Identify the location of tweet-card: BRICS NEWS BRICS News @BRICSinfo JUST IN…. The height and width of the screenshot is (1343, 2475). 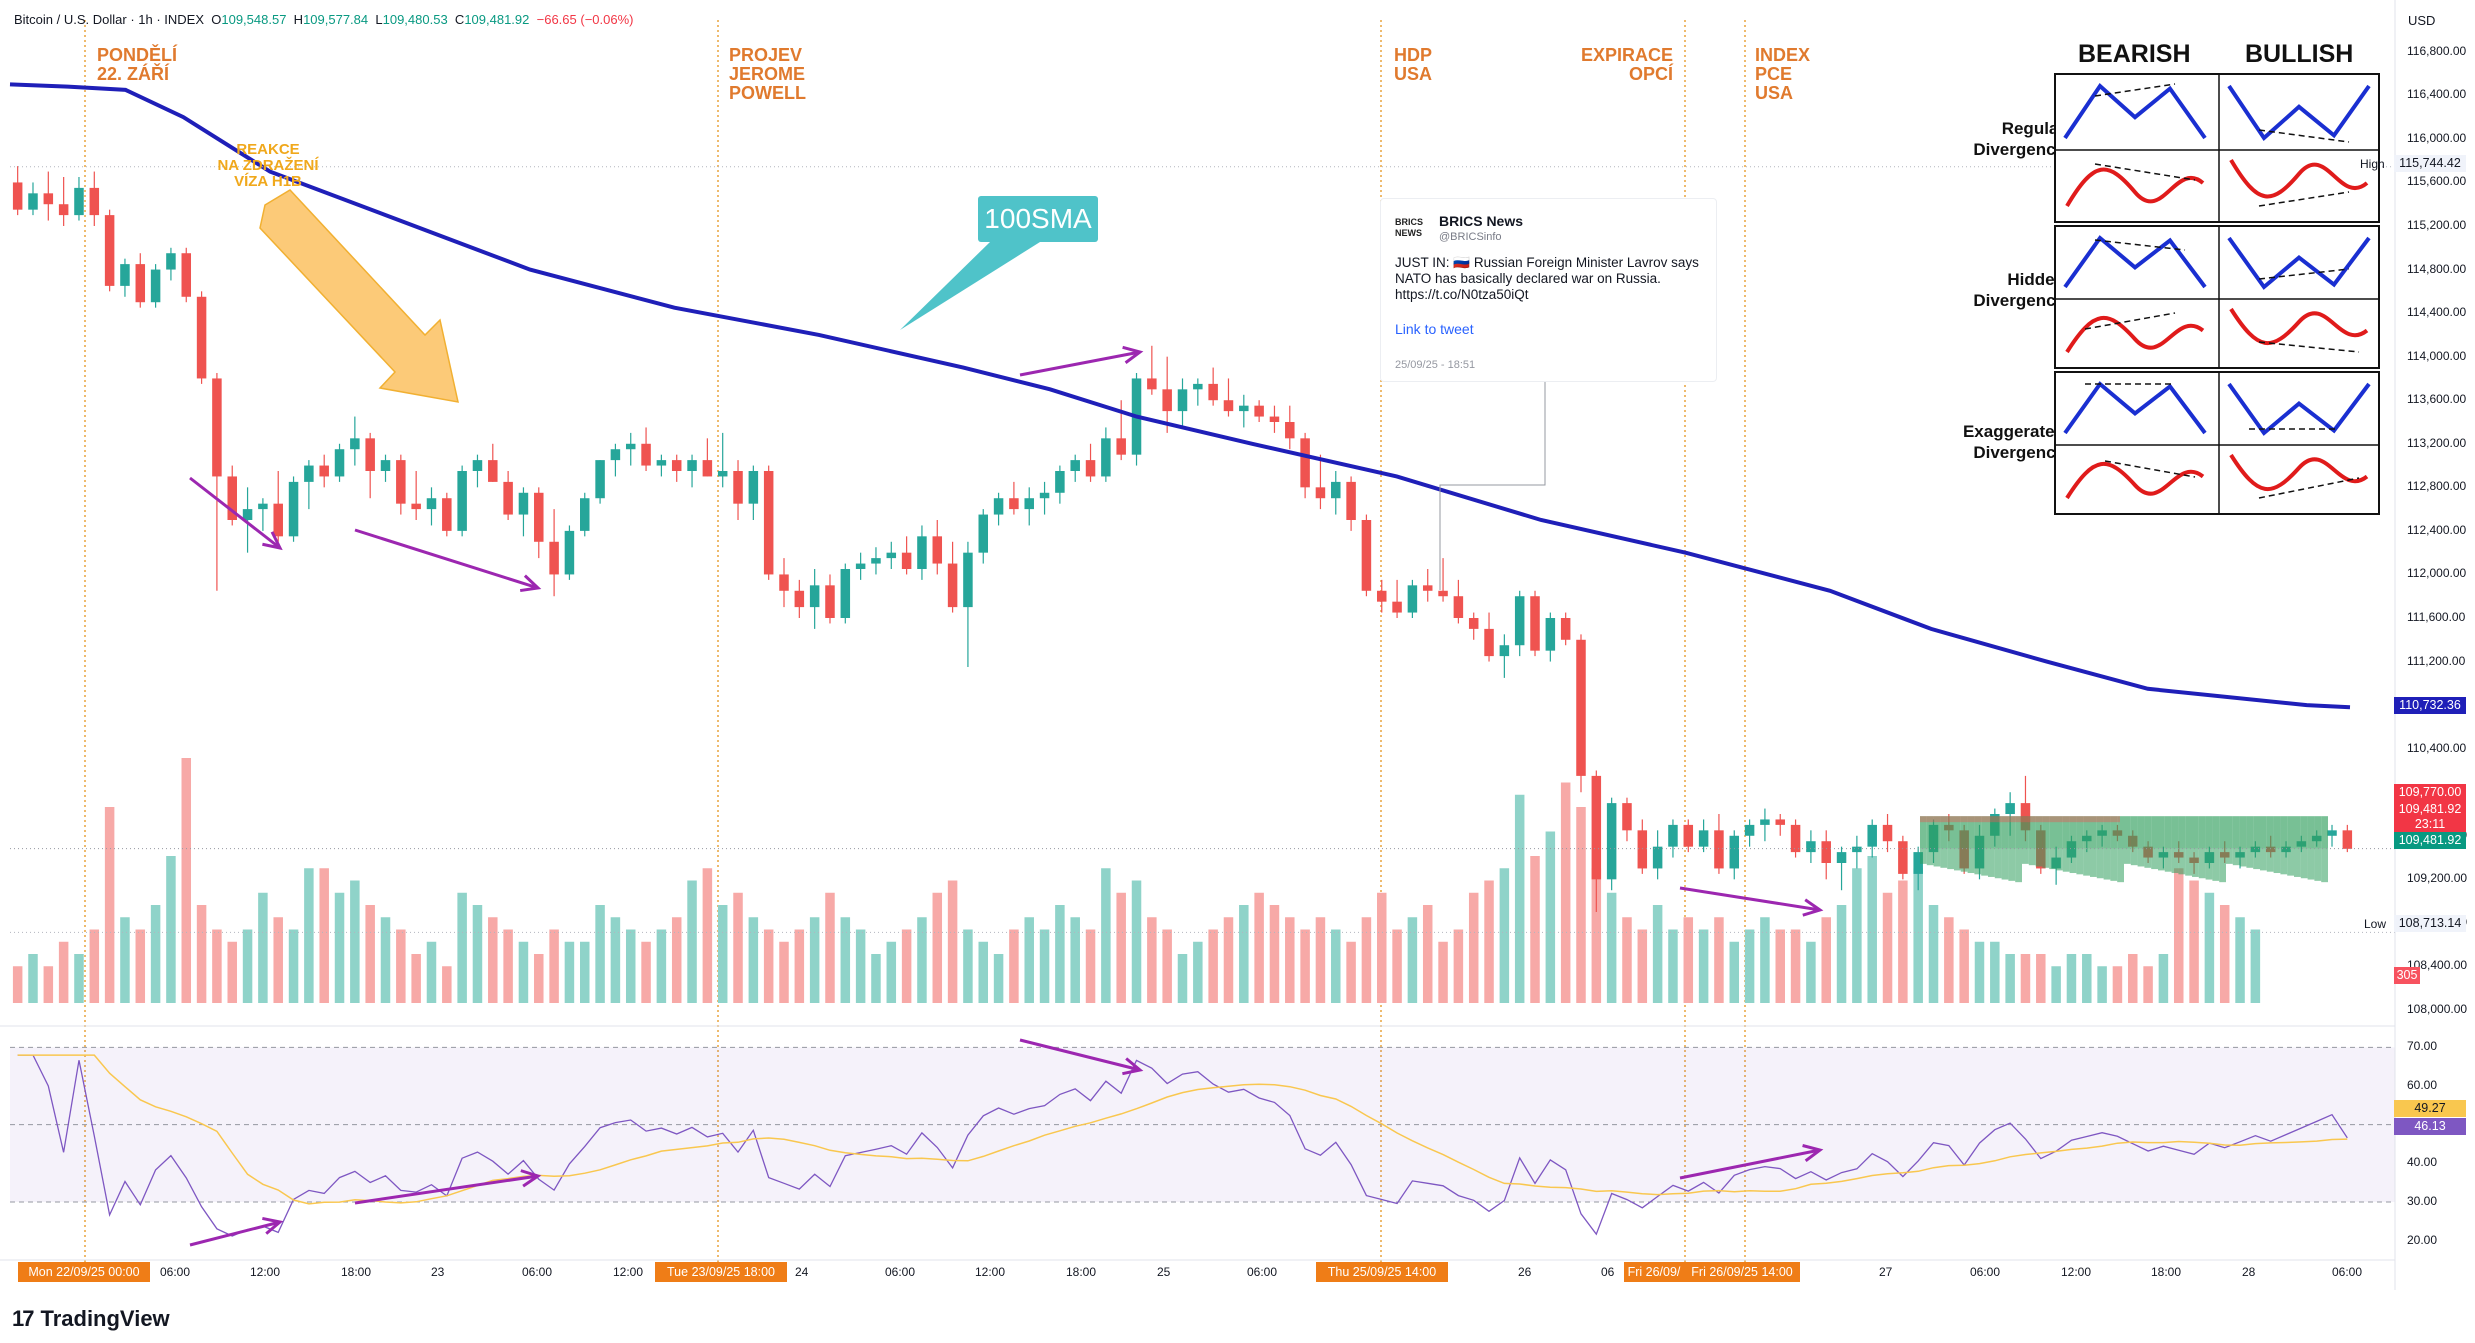
(1548, 290).